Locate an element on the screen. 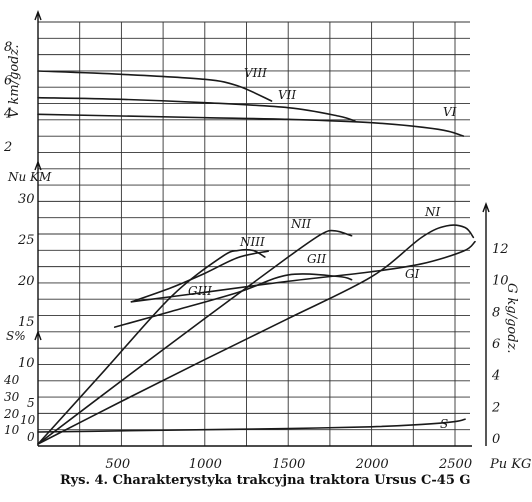 The height and width of the screenshot is (502, 532). x-tick-label: 1000 is located at coordinates (205, 464).